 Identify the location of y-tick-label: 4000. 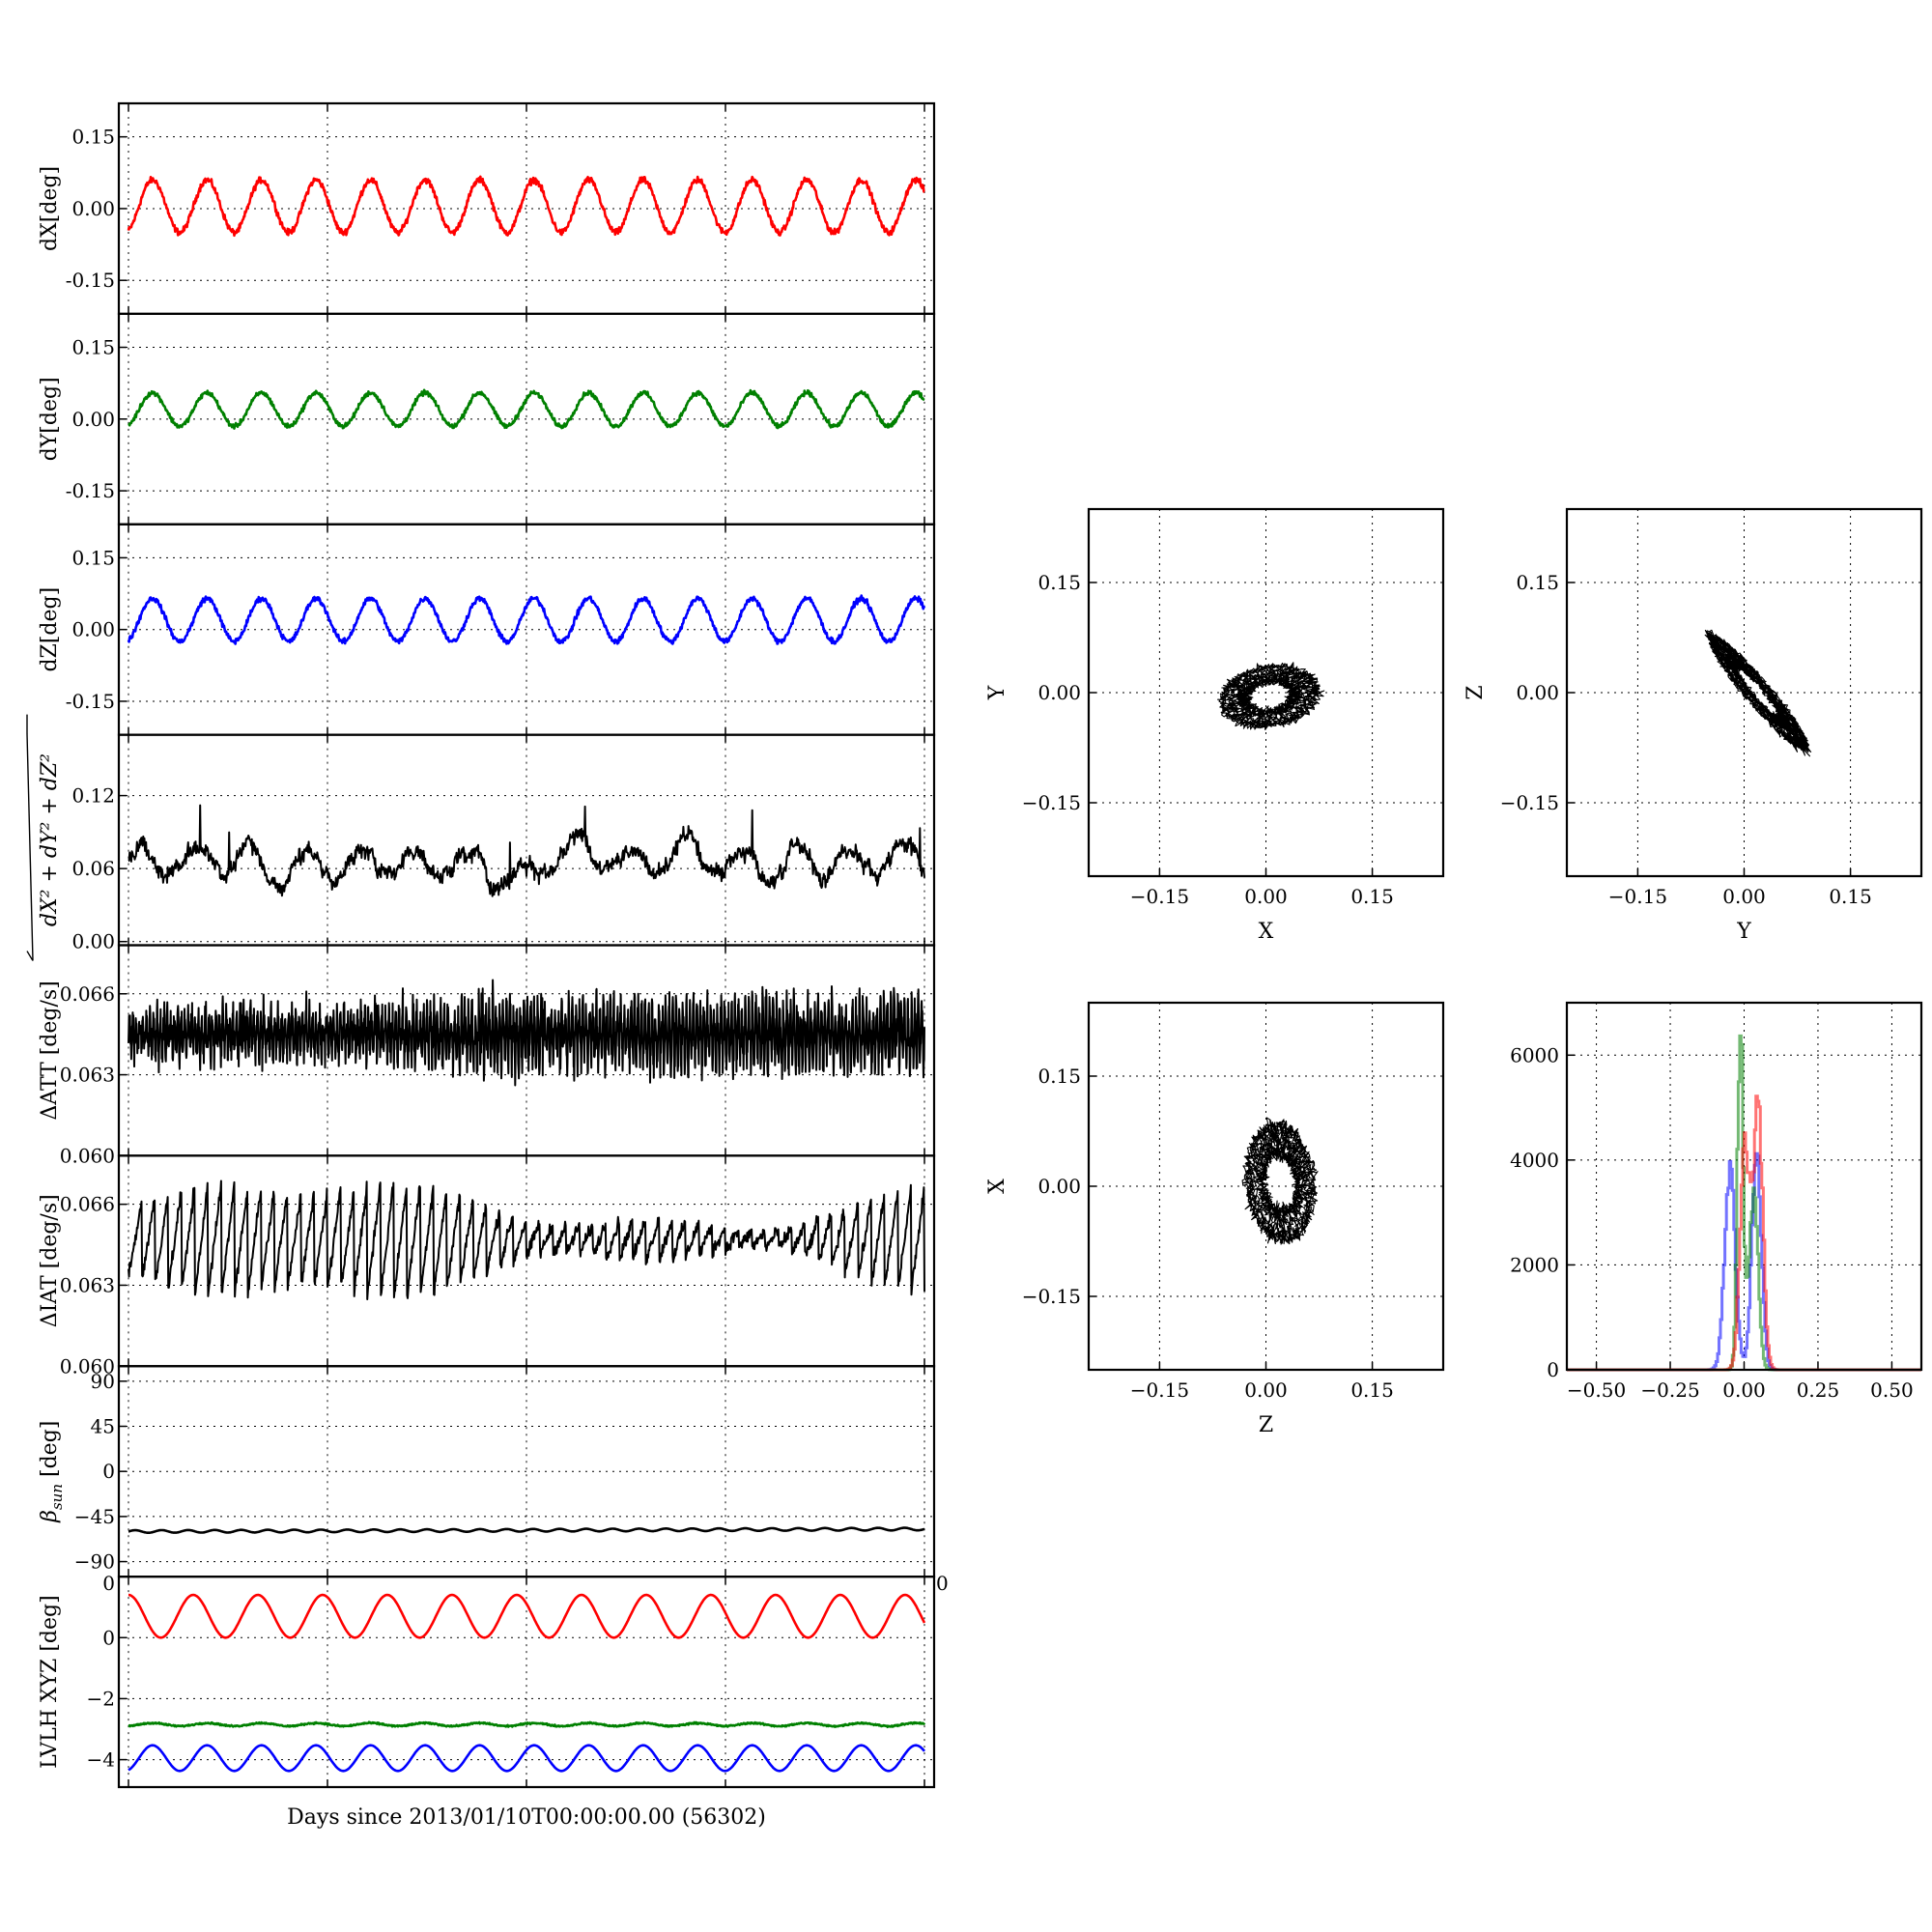
(1534, 1160).